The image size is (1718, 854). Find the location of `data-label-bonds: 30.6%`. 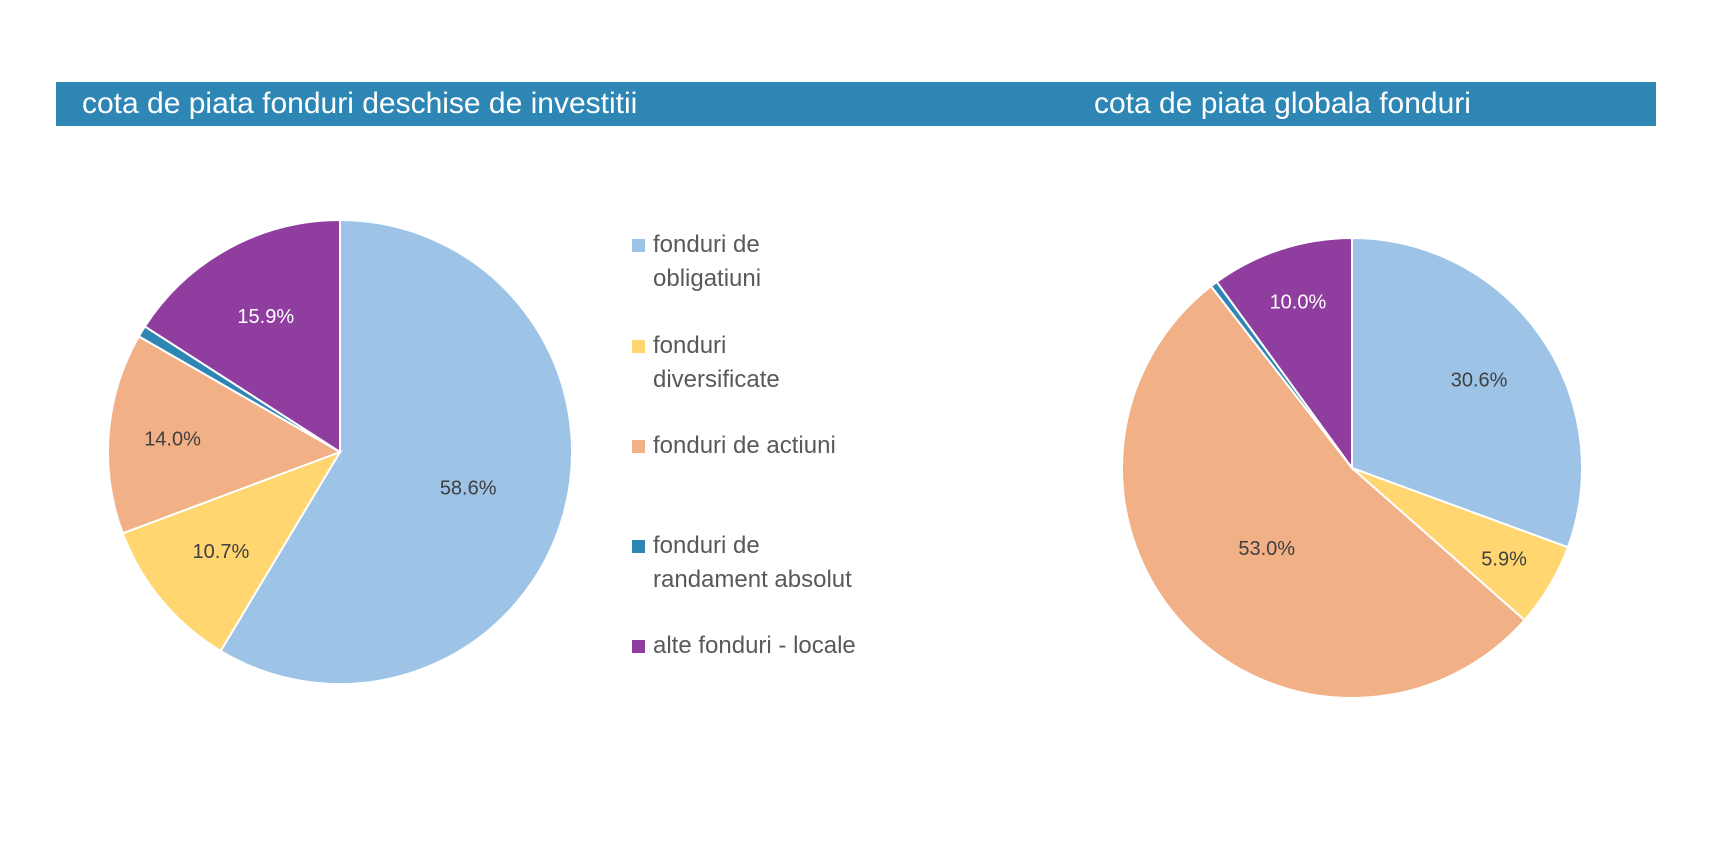

data-label-bonds: 30.6% is located at coordinates (1479, 380).